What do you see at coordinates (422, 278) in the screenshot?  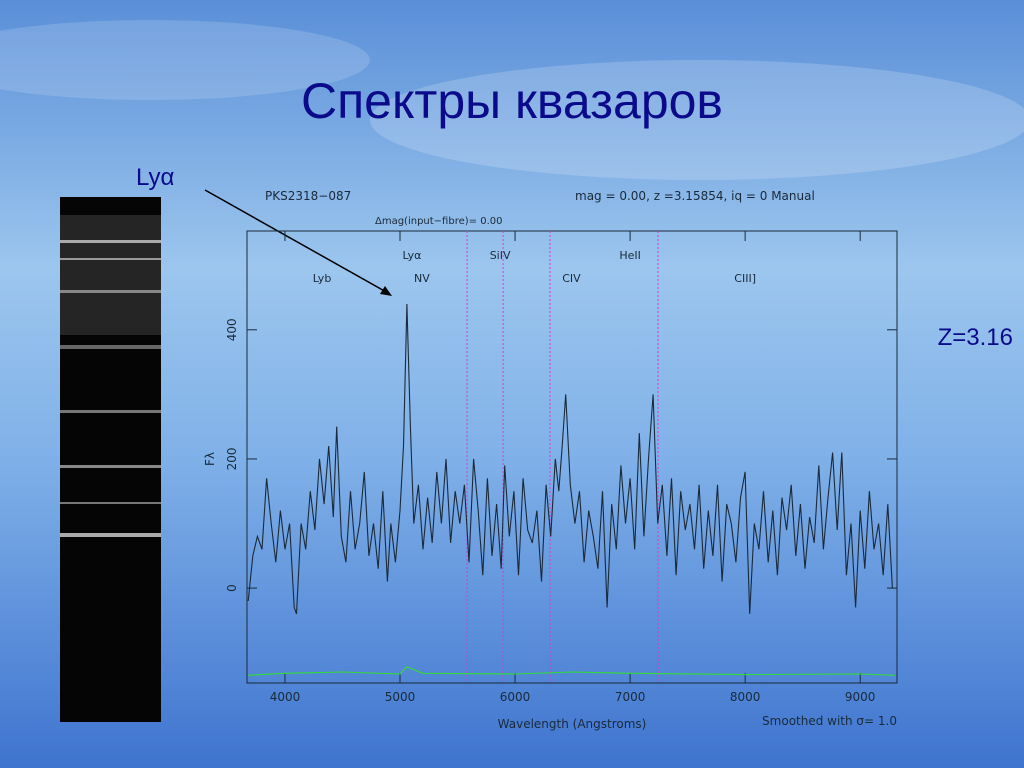 I see `line-label: NV` at bounding box center [422, 278].